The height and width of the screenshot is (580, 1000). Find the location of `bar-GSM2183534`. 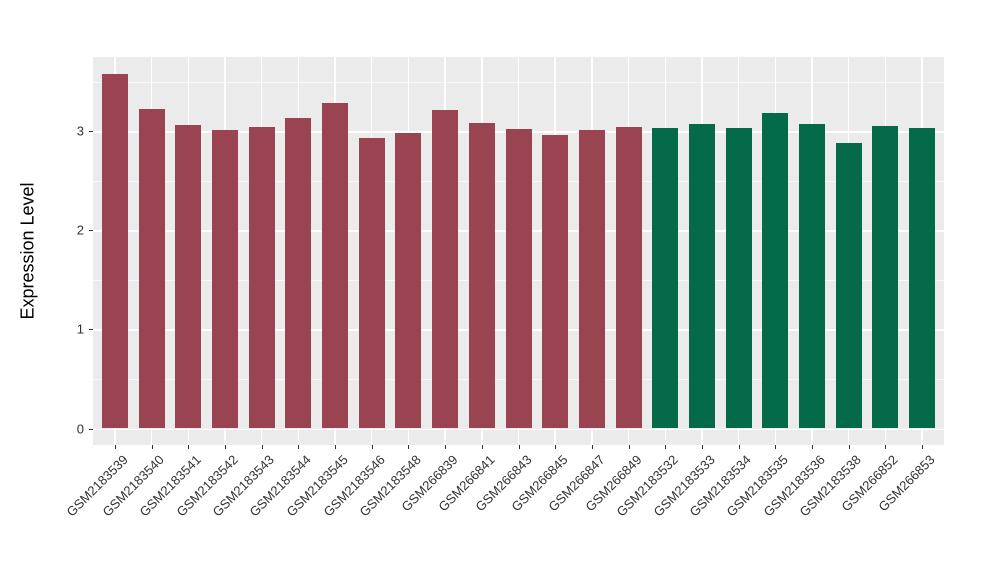

bar-GSM2183534 is located at coordinates (738, 278).